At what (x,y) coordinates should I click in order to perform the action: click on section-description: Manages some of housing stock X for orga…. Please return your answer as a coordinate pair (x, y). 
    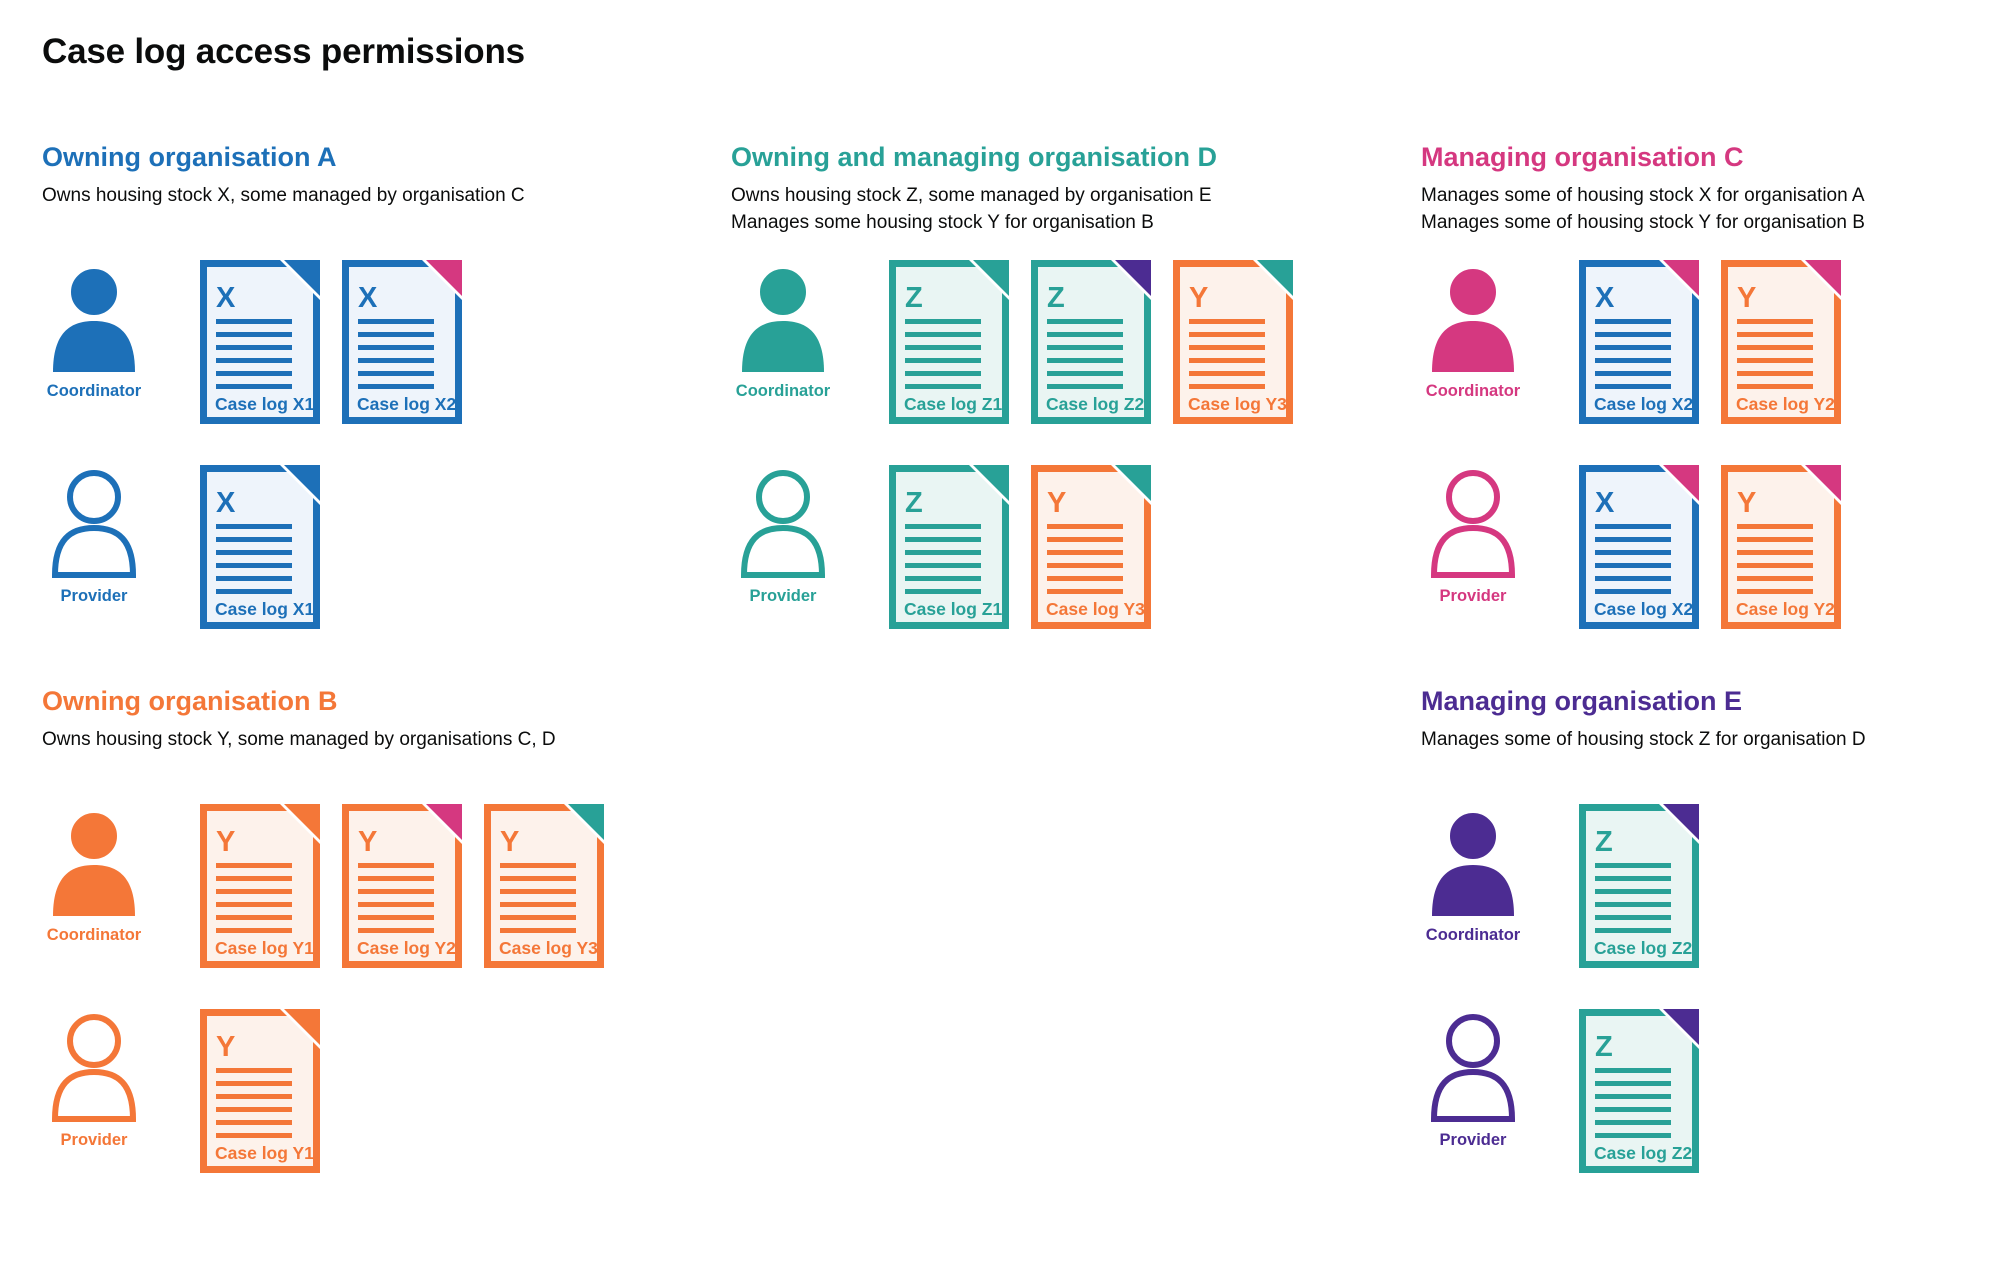
    Looking at the image, I should click on (1710, 209).